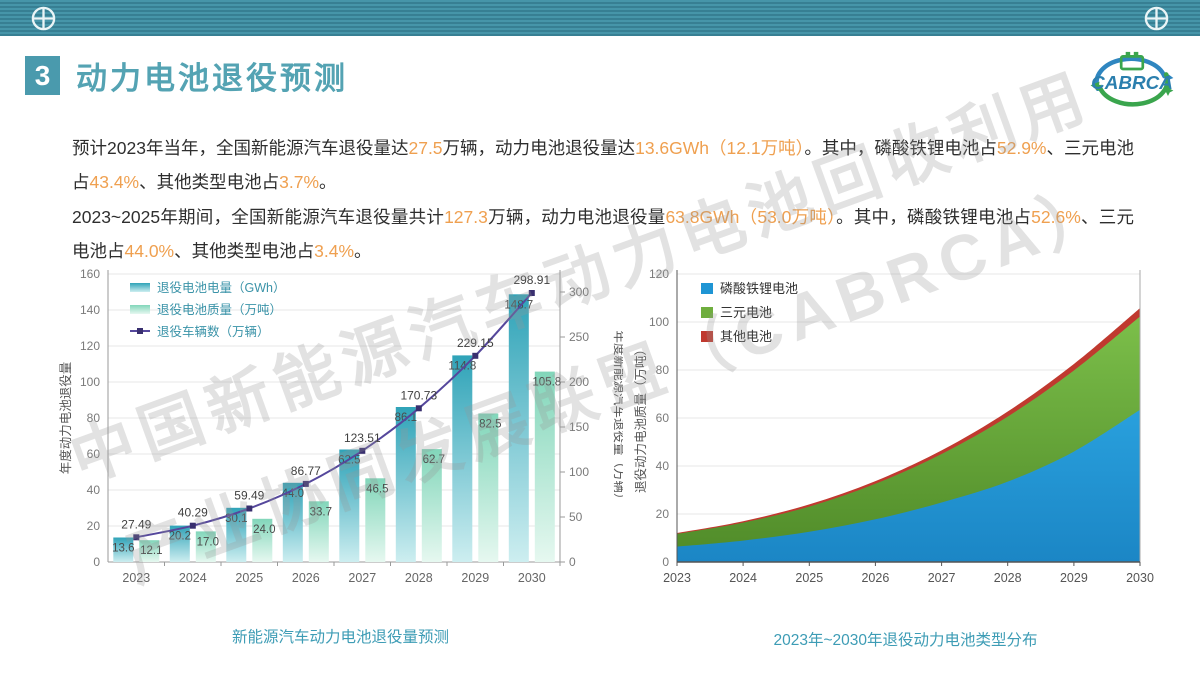 This screenshot has width=1200, height=692. I want to click on svg-text: 33.7, so click(321, 512).